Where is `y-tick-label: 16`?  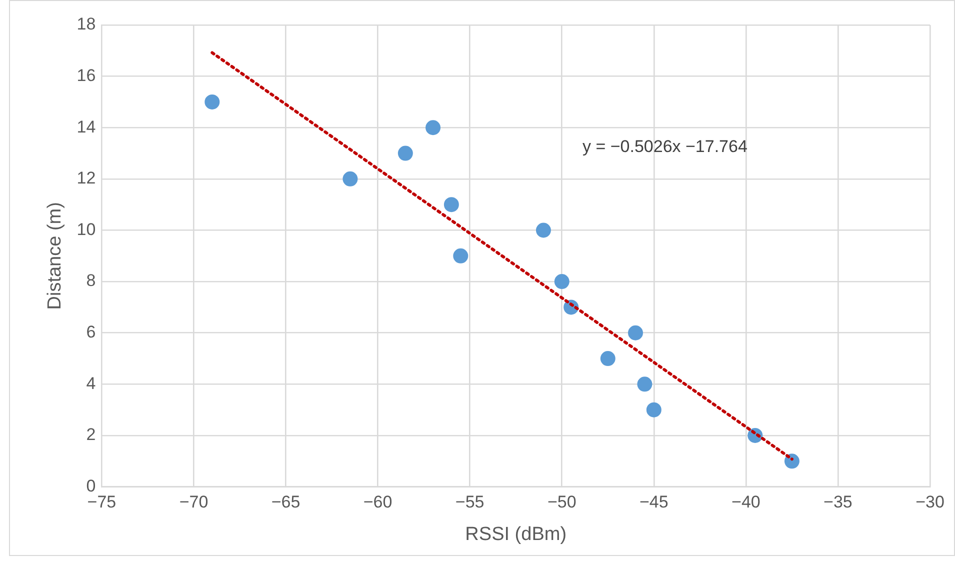
y-tick-label: 16 is located at coordinates (86, 75).